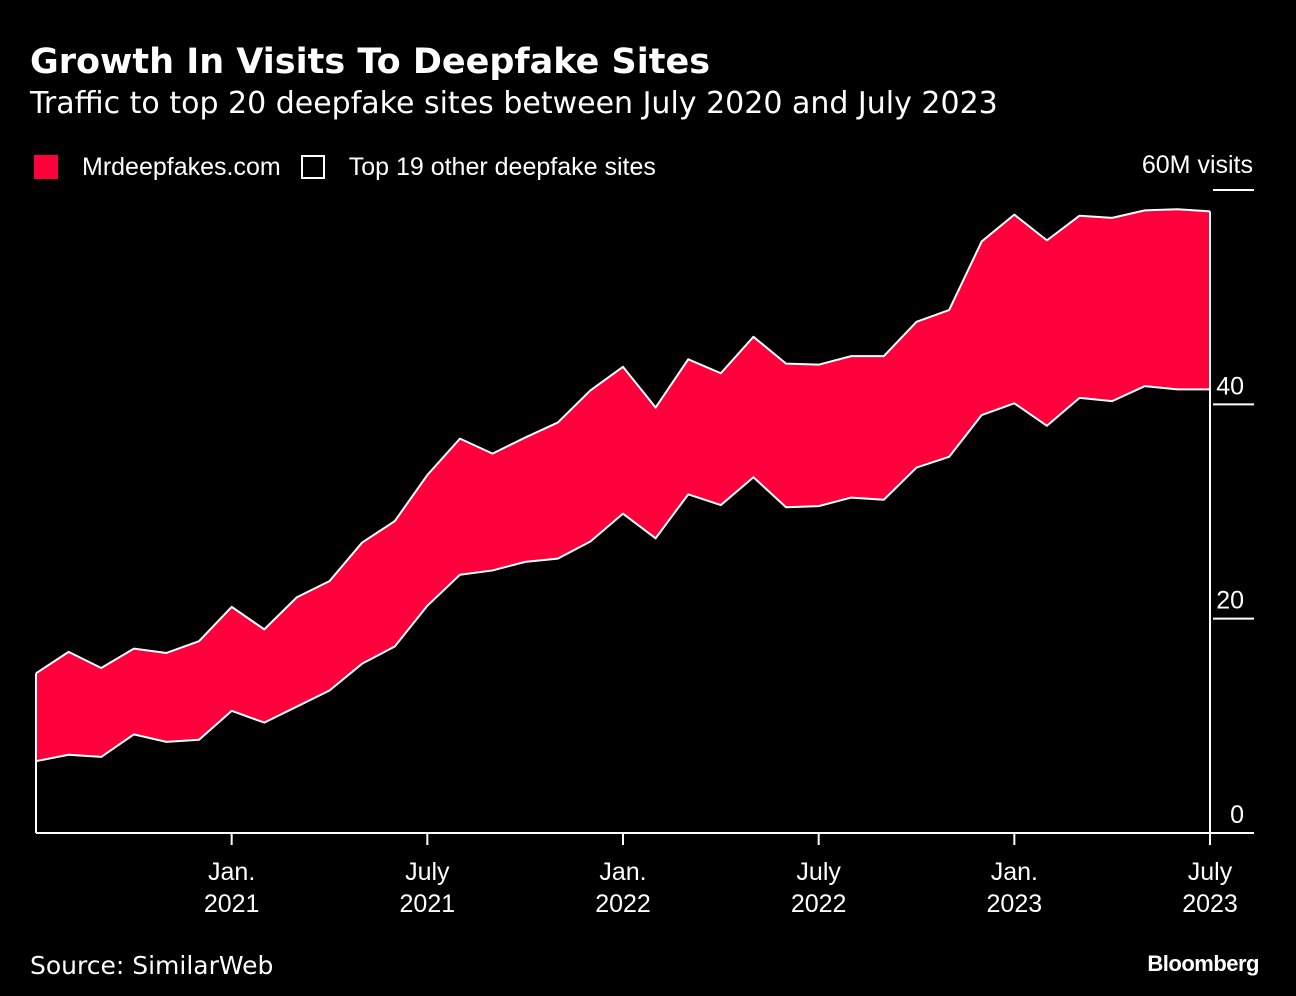 This screenshot has width=1296, height=996. Describe the element at coordinates (181, 167) in the screenshot. I see `legend-label-mrdeepfakes: Mrdeepfakes.com` at that location.